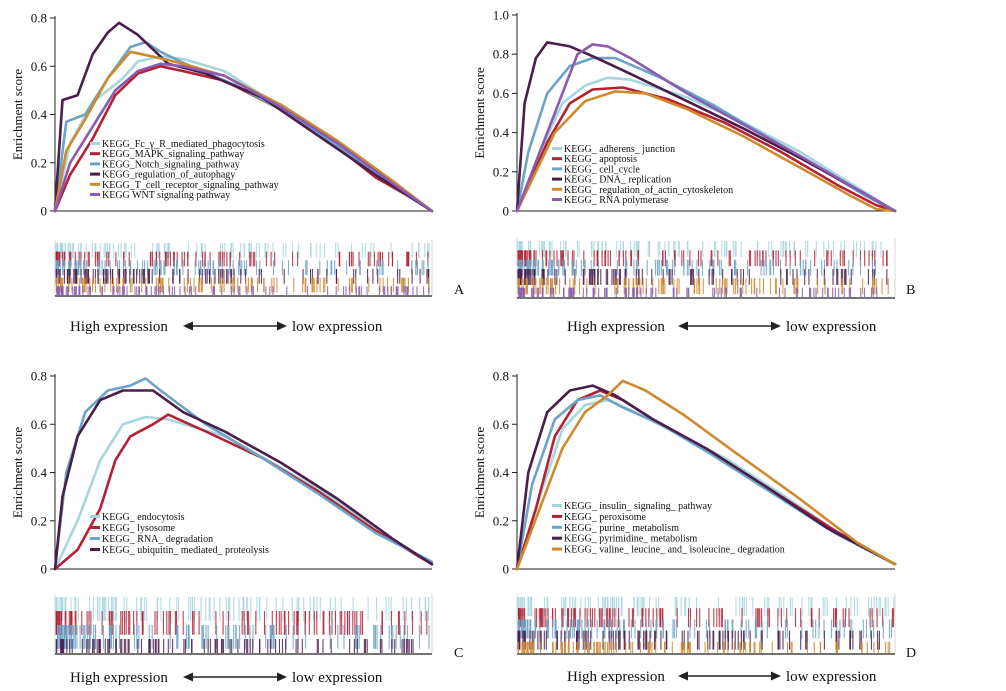 This screenshot has width=1006, height=691. I want to click on legend-entry: KEGG_ cell_cycle, so click(602, 169).